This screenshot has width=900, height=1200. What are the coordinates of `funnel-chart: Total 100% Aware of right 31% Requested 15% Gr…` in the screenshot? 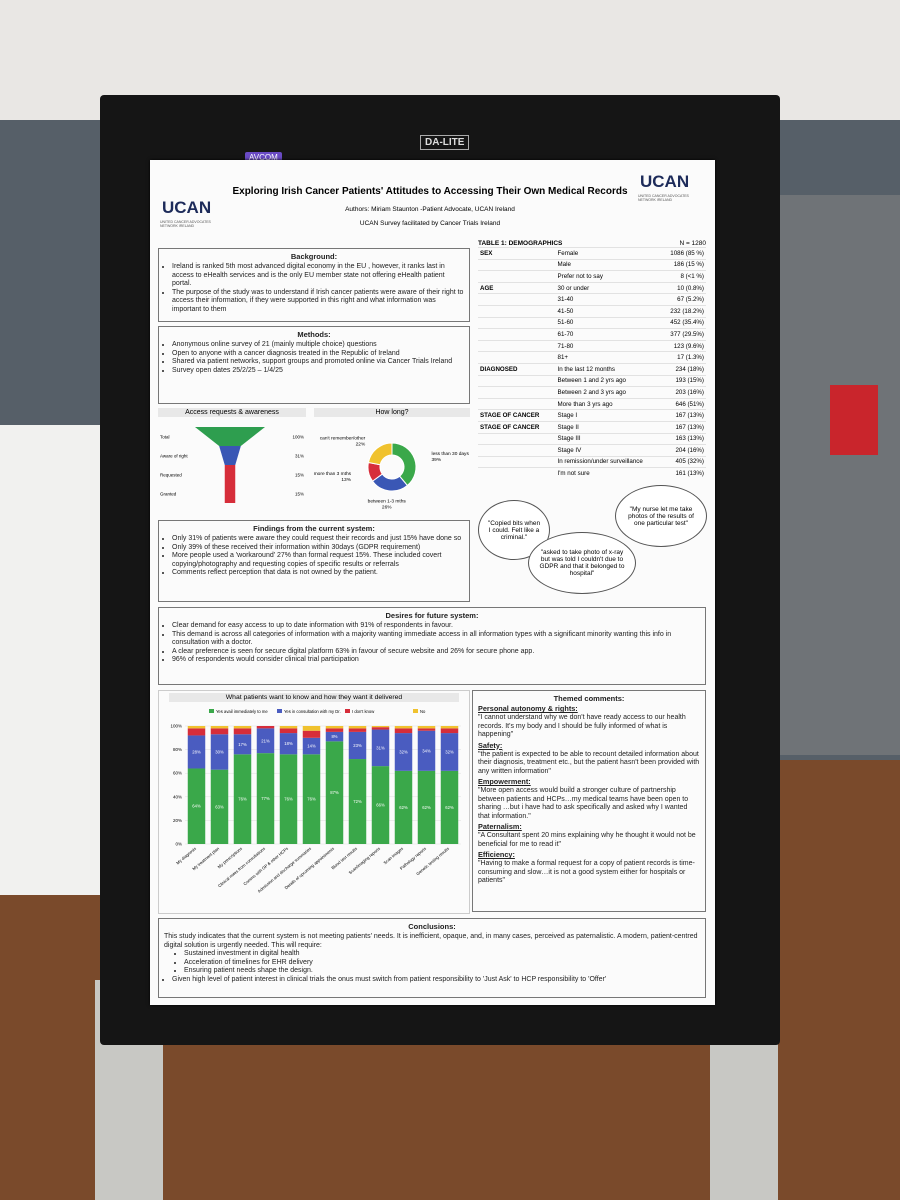 It's located at (232, 465).